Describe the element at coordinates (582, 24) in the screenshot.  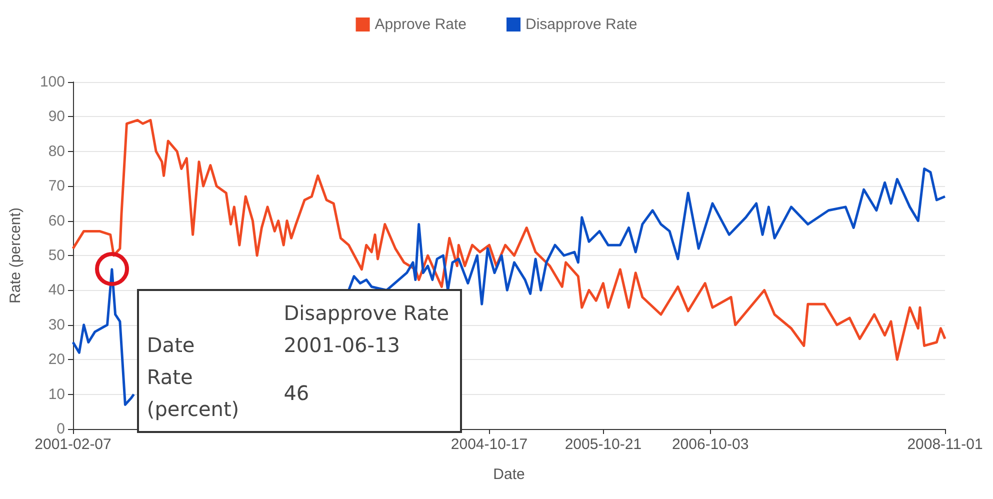
I see `legend-label: Disapprove Rate` at that location.